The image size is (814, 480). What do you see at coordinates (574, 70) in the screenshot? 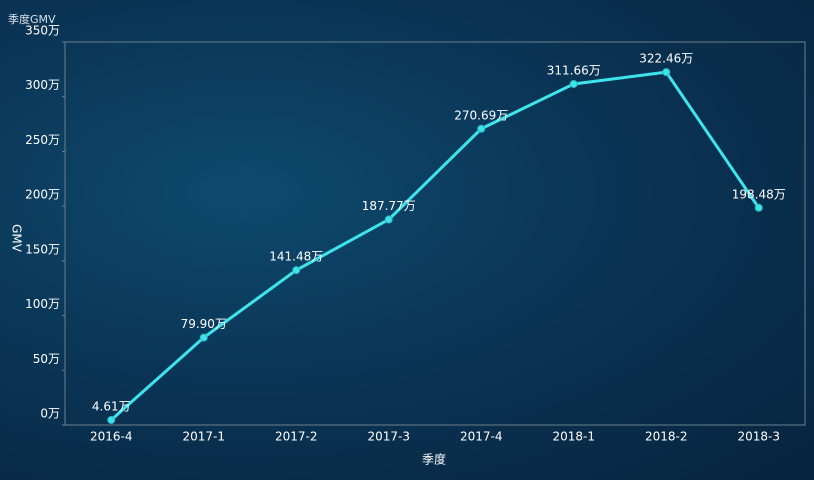
I see `data-label: 311.66万` at bounding box center [574, 70].